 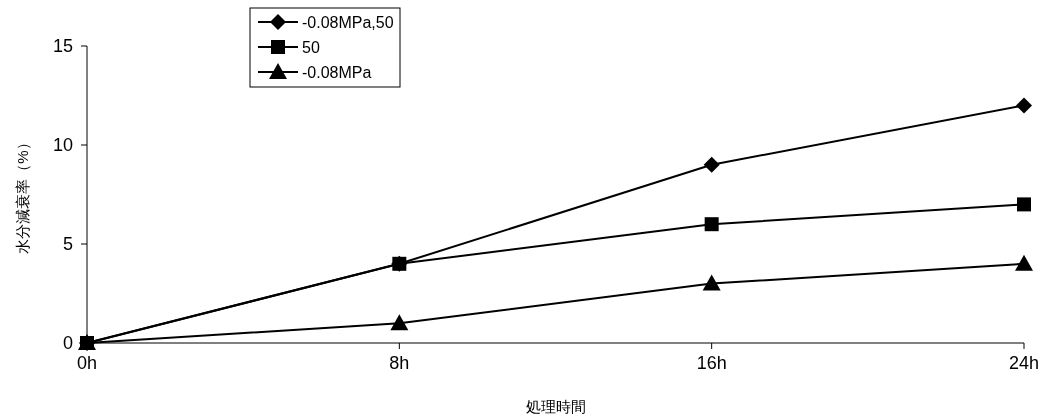 I want to click on x-tick-label: 0h, so click(x=87, y=363).